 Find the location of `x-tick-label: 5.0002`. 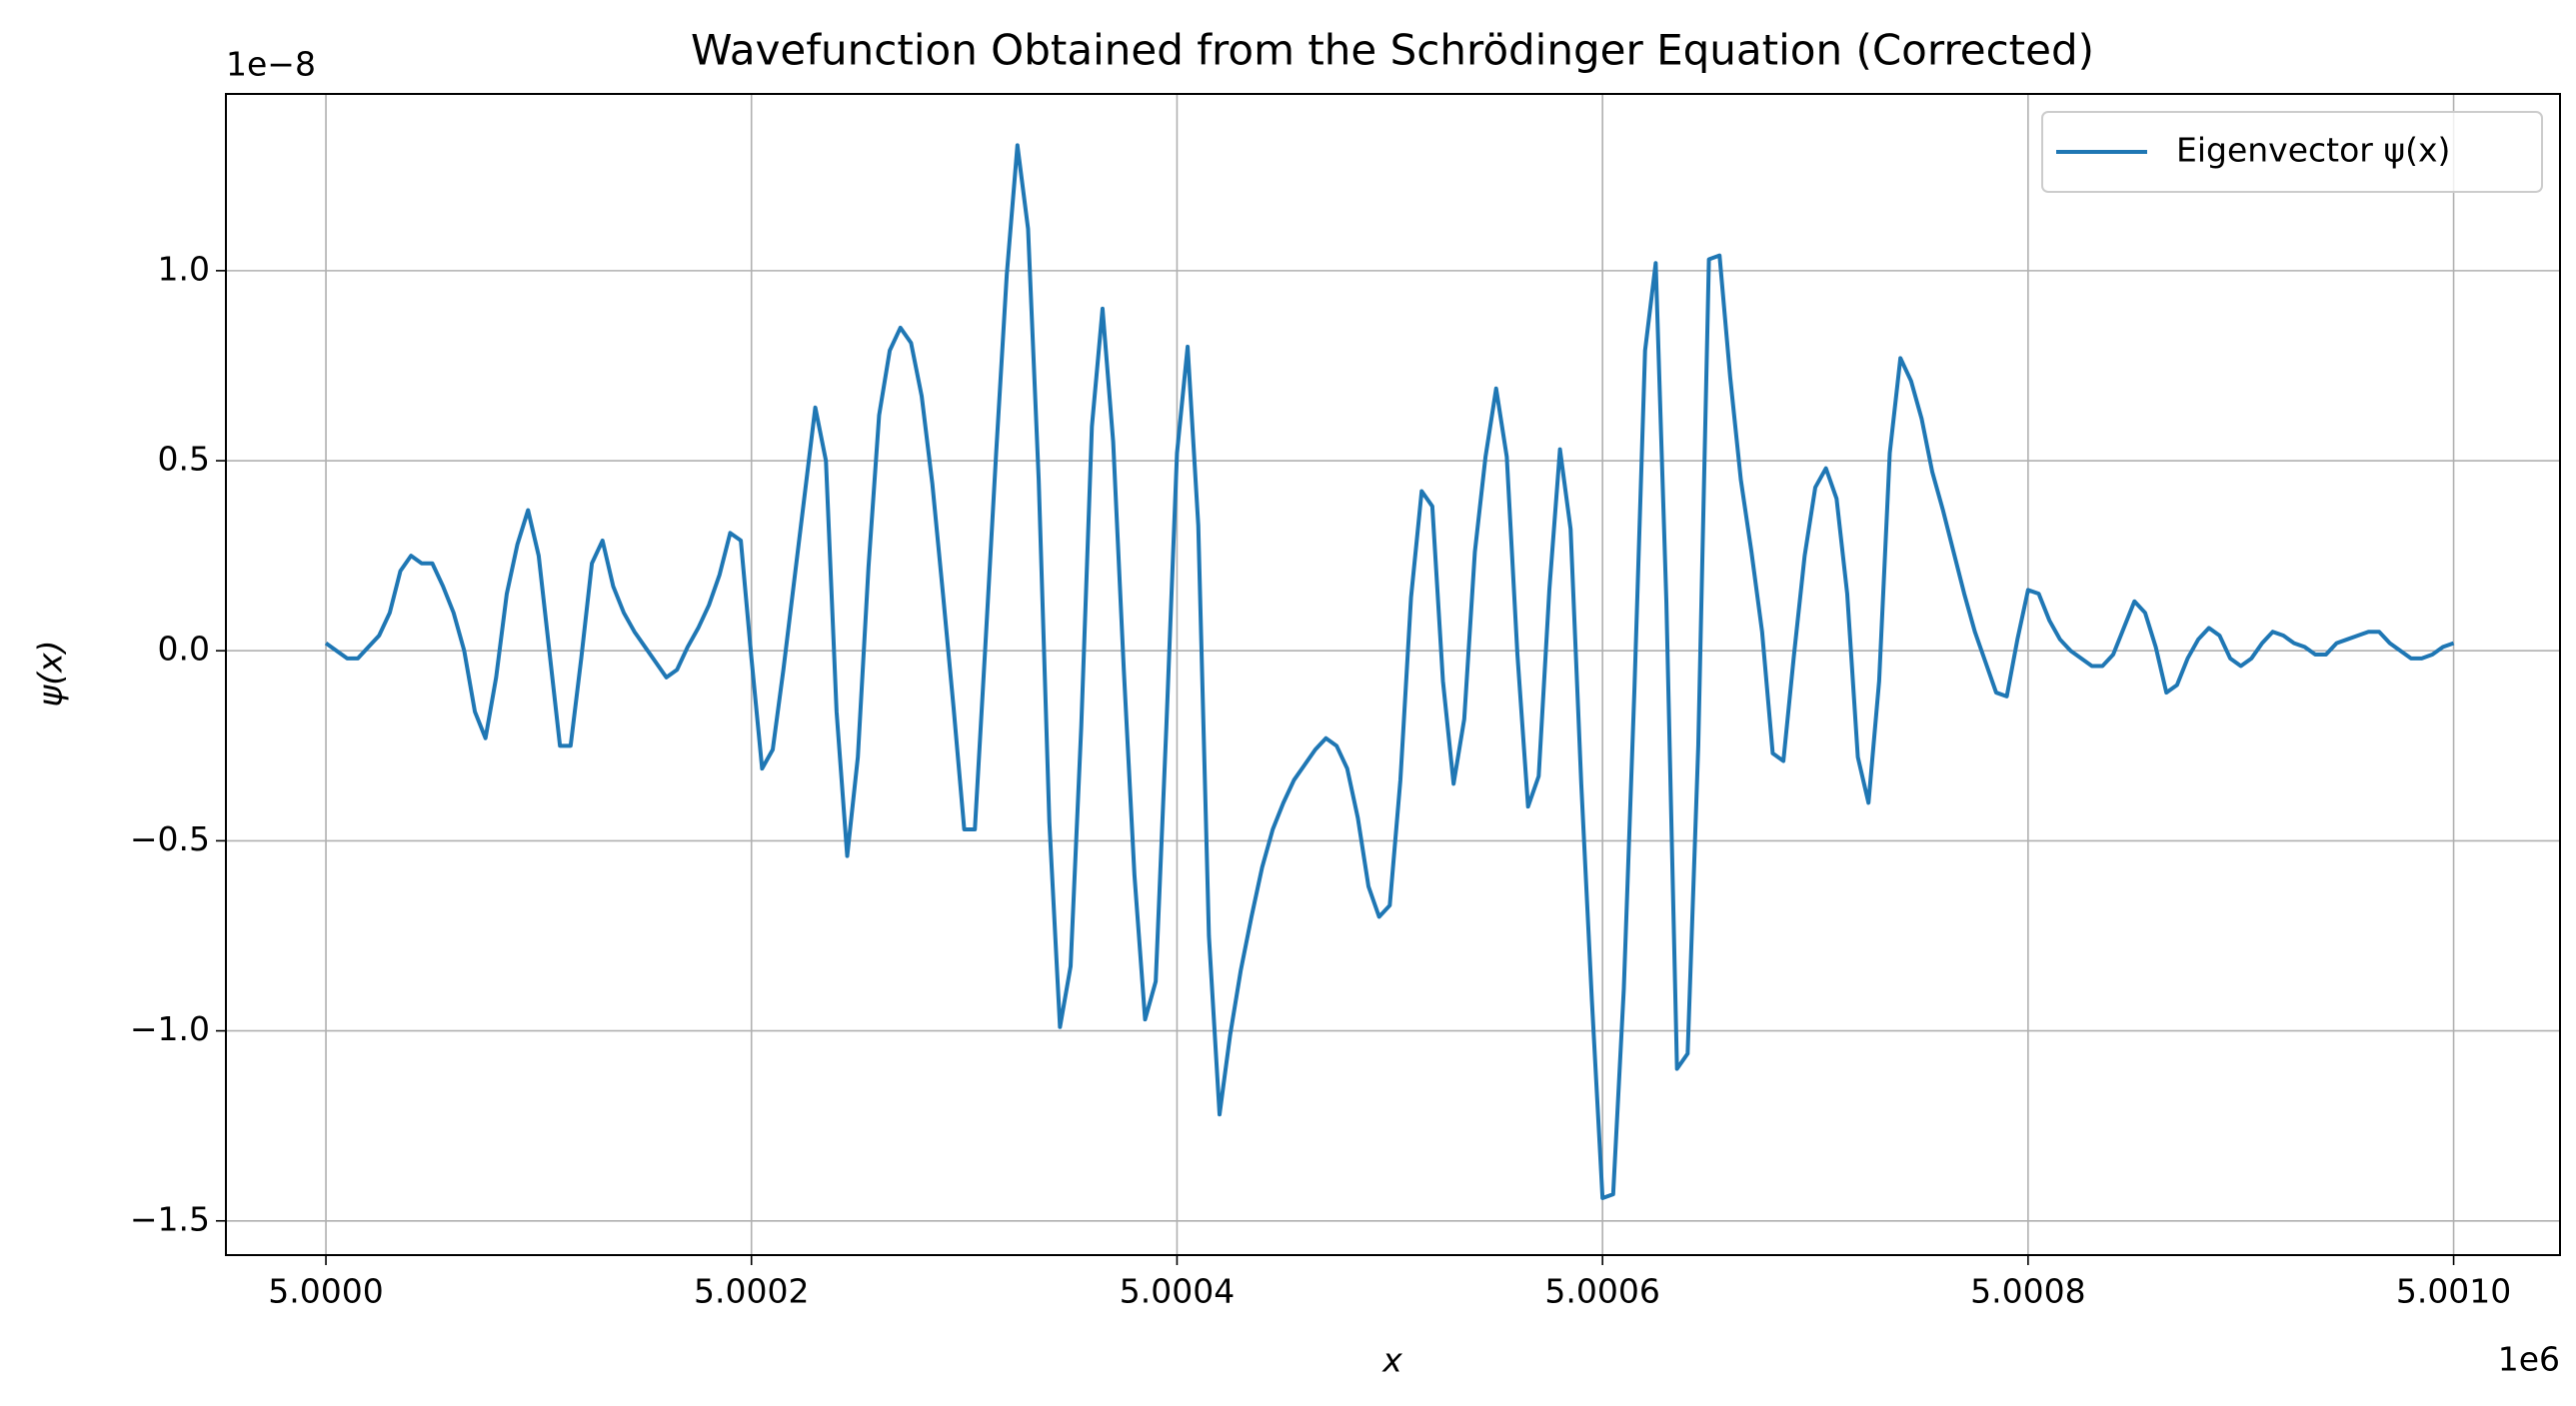

x-tick-label: 5.0002 is located at coordinates (751, 1291).